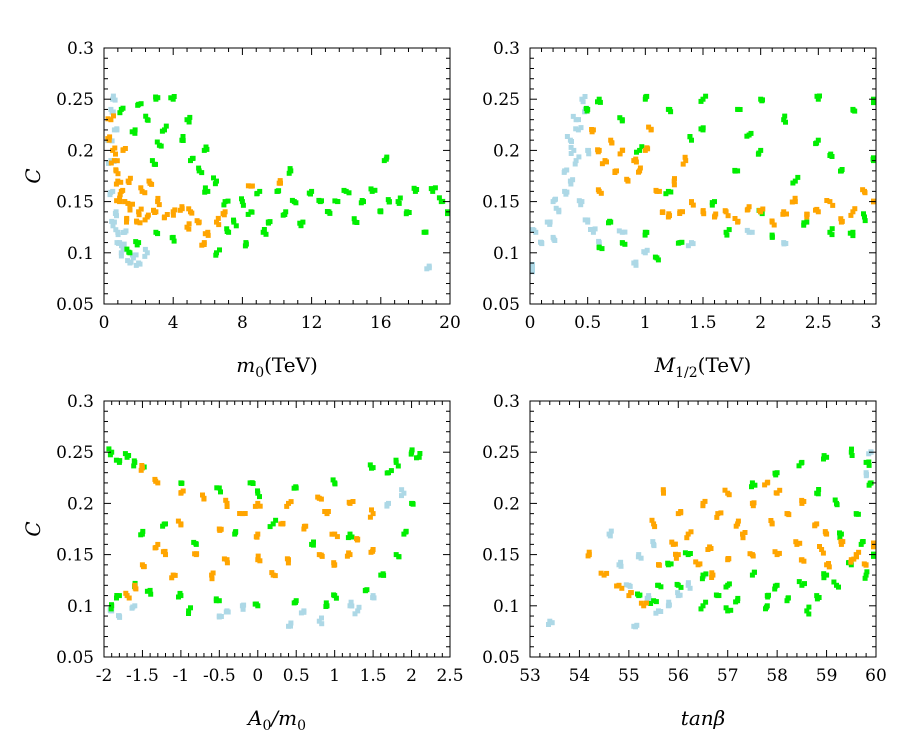  What do you see at coordinates (501, 556) in the screenshot?
I see `y-tick-label: 0.15` at bounding box center [501, 556].